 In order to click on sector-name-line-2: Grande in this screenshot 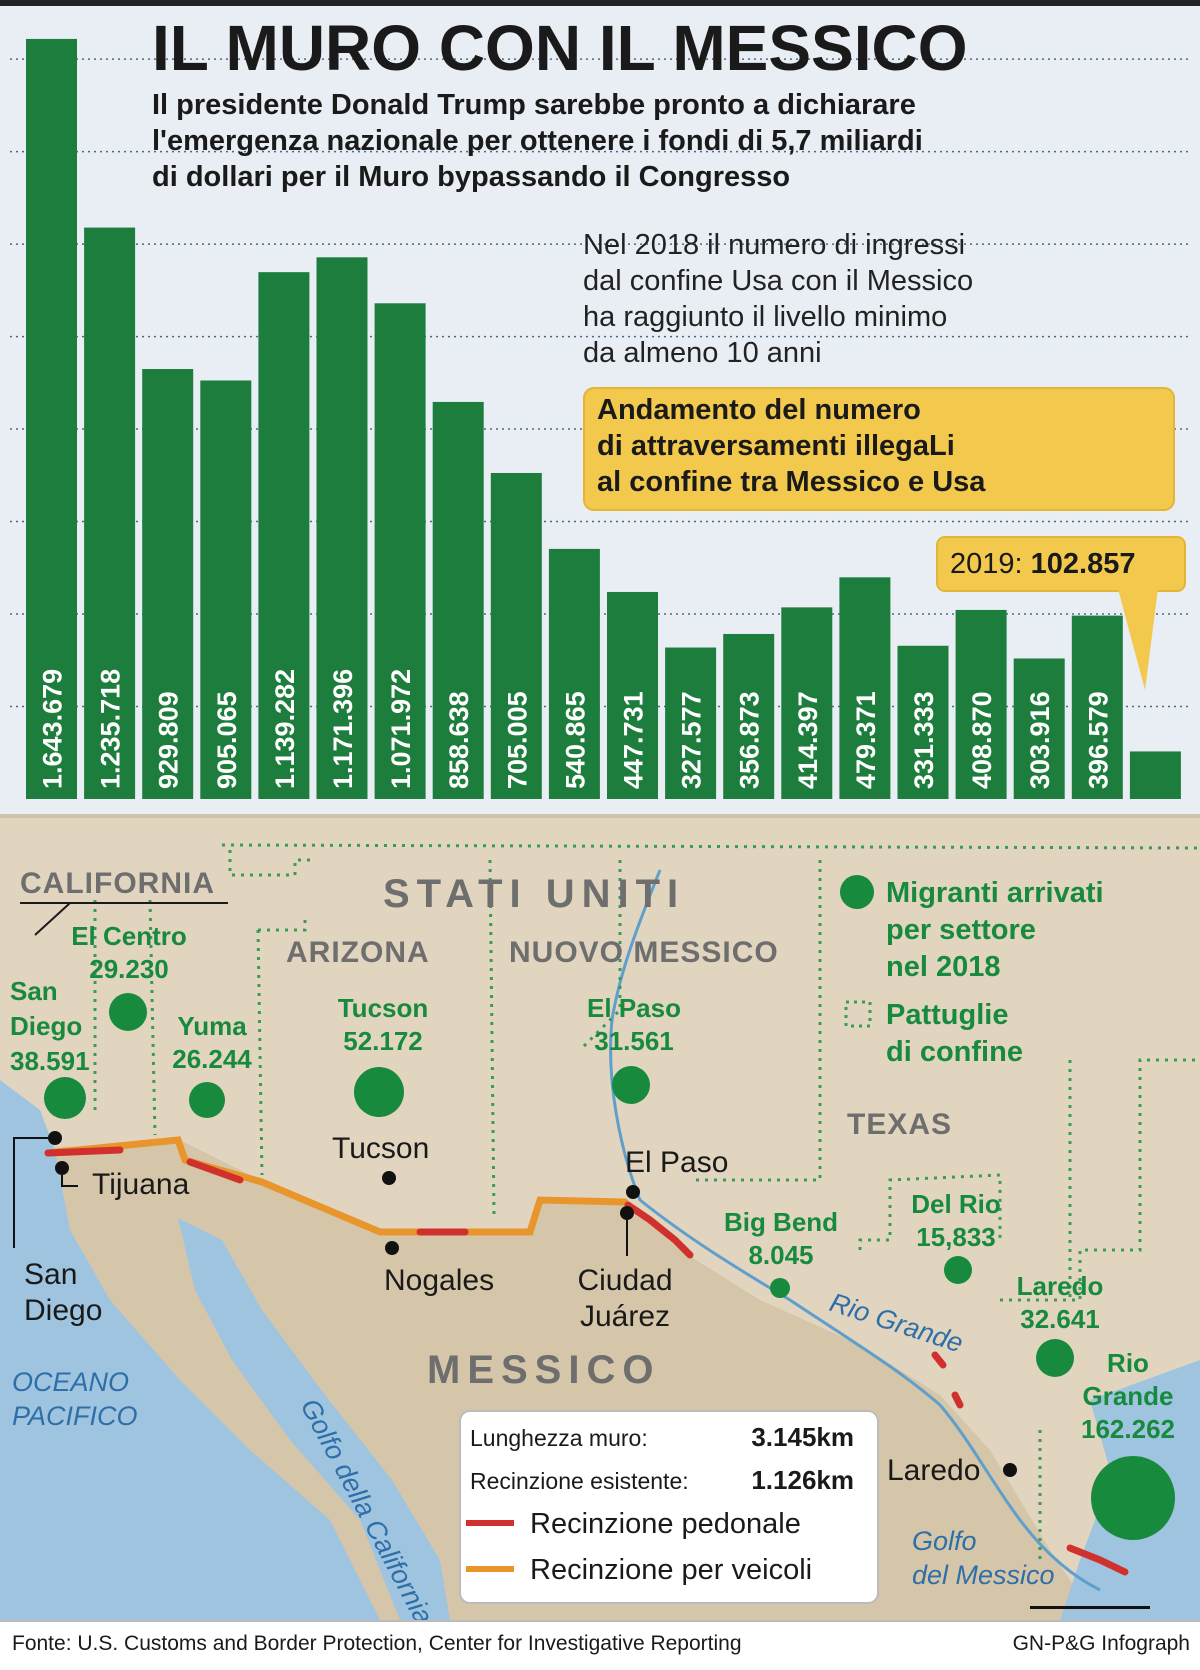, I will do `click(1127, 1396)`.